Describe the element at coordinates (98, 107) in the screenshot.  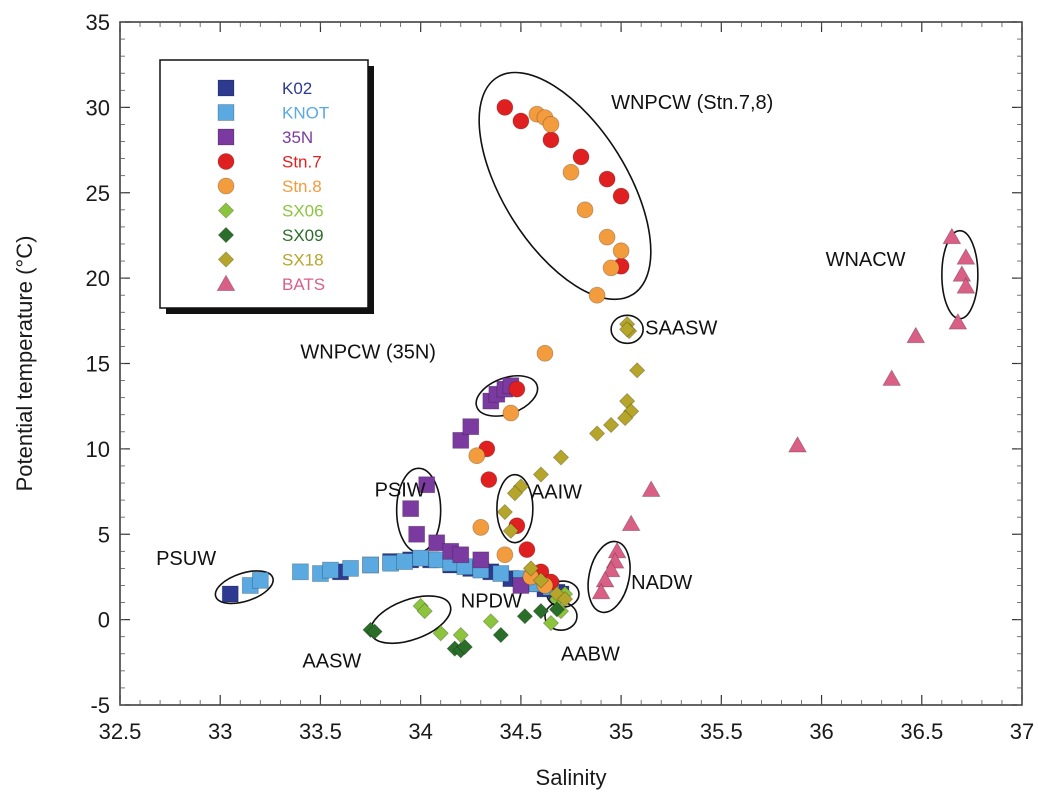
I see `y-tick-label: 30` at that location.